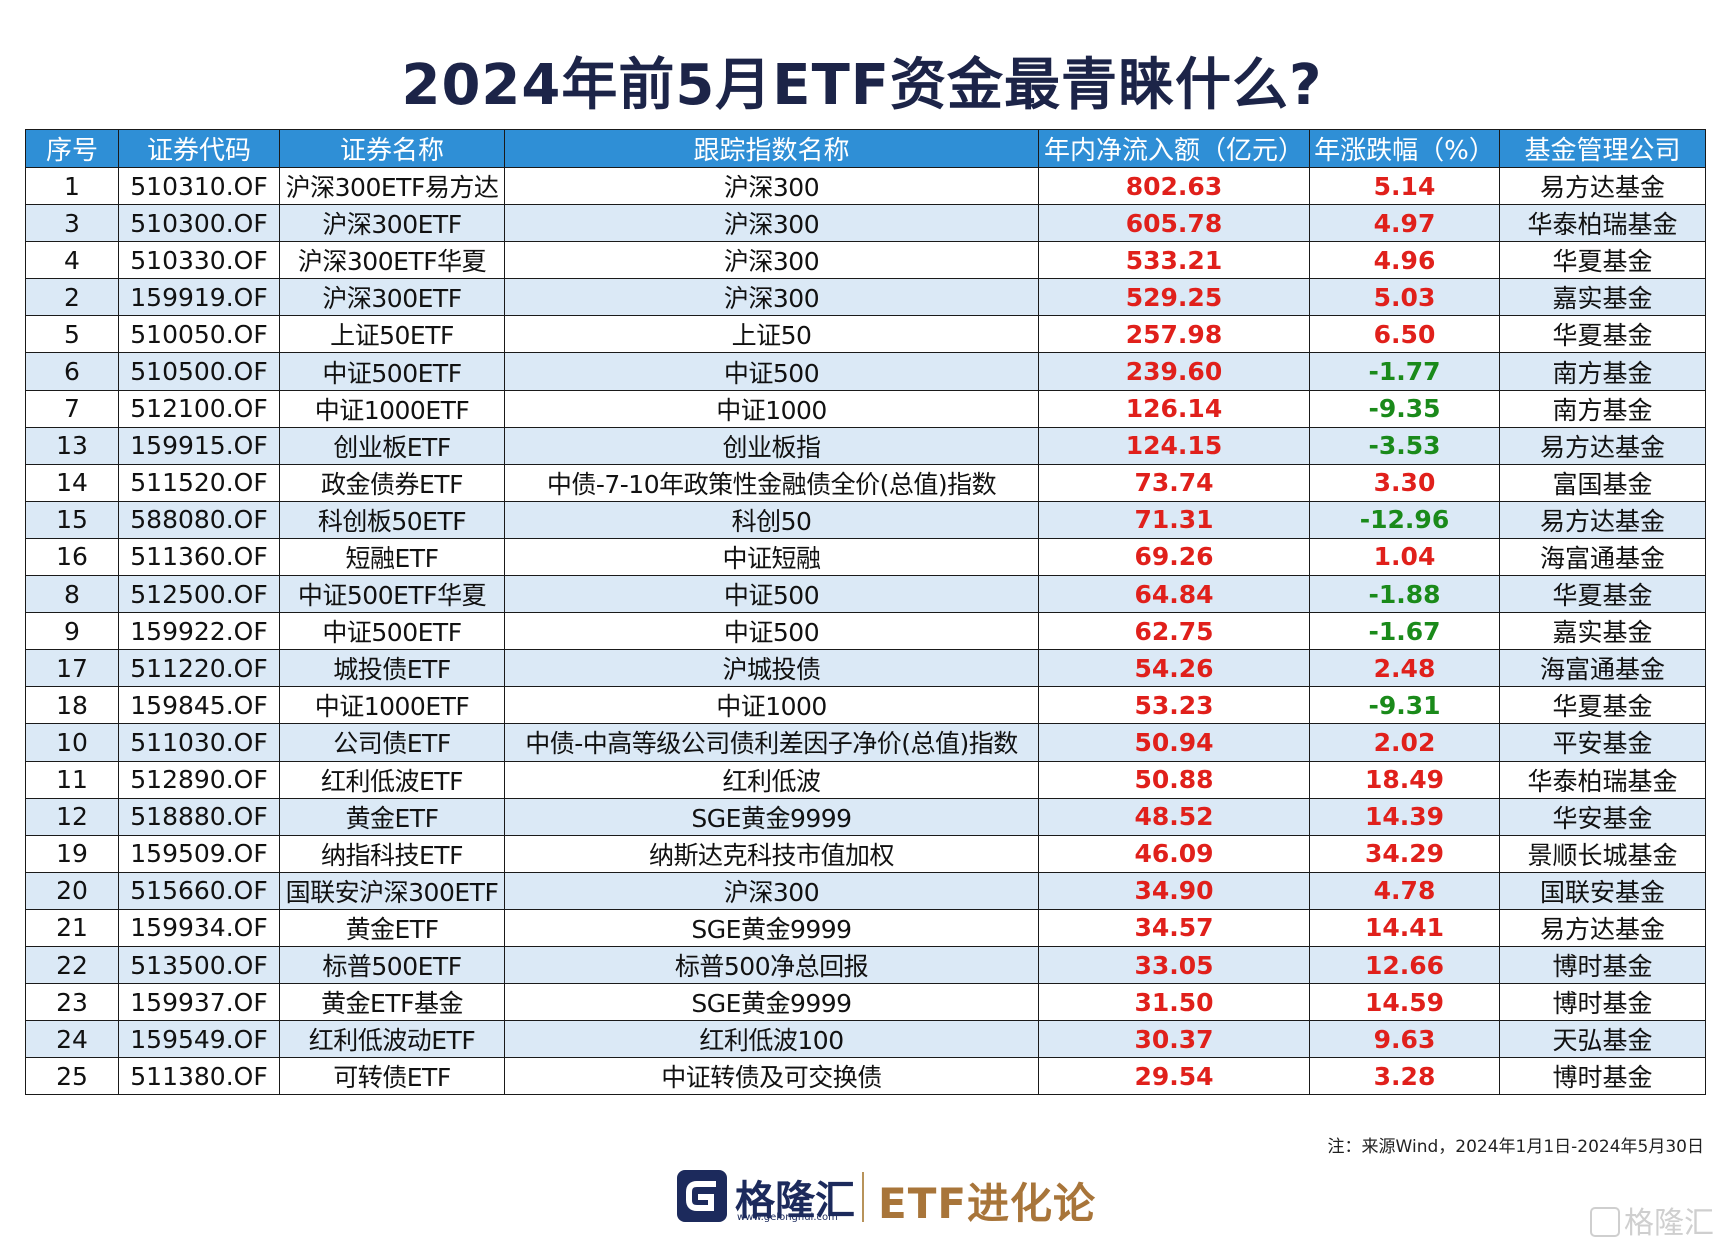 The width and height of the screenshot is (1724, 1248). Describe the element at coordinates (199, 408) in the screenshot. I see `security-code: 512100.OF` at that location.